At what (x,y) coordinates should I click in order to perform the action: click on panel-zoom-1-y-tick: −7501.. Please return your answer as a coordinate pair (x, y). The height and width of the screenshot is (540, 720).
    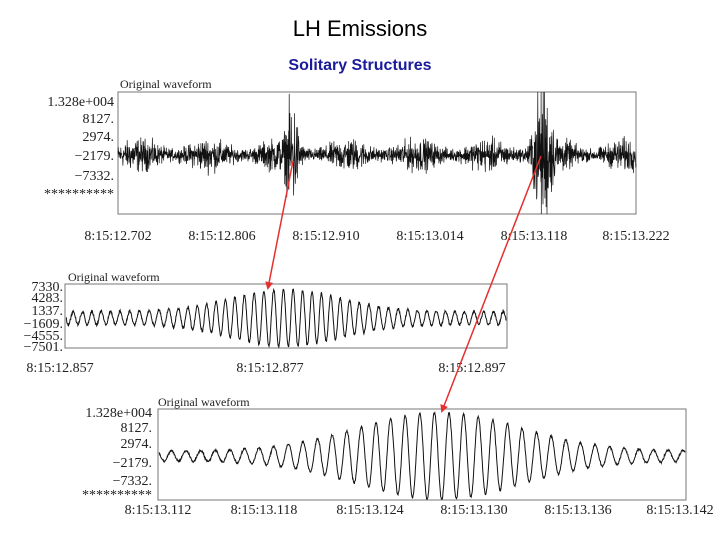
    Looking at the image, I should click on (43, 347).